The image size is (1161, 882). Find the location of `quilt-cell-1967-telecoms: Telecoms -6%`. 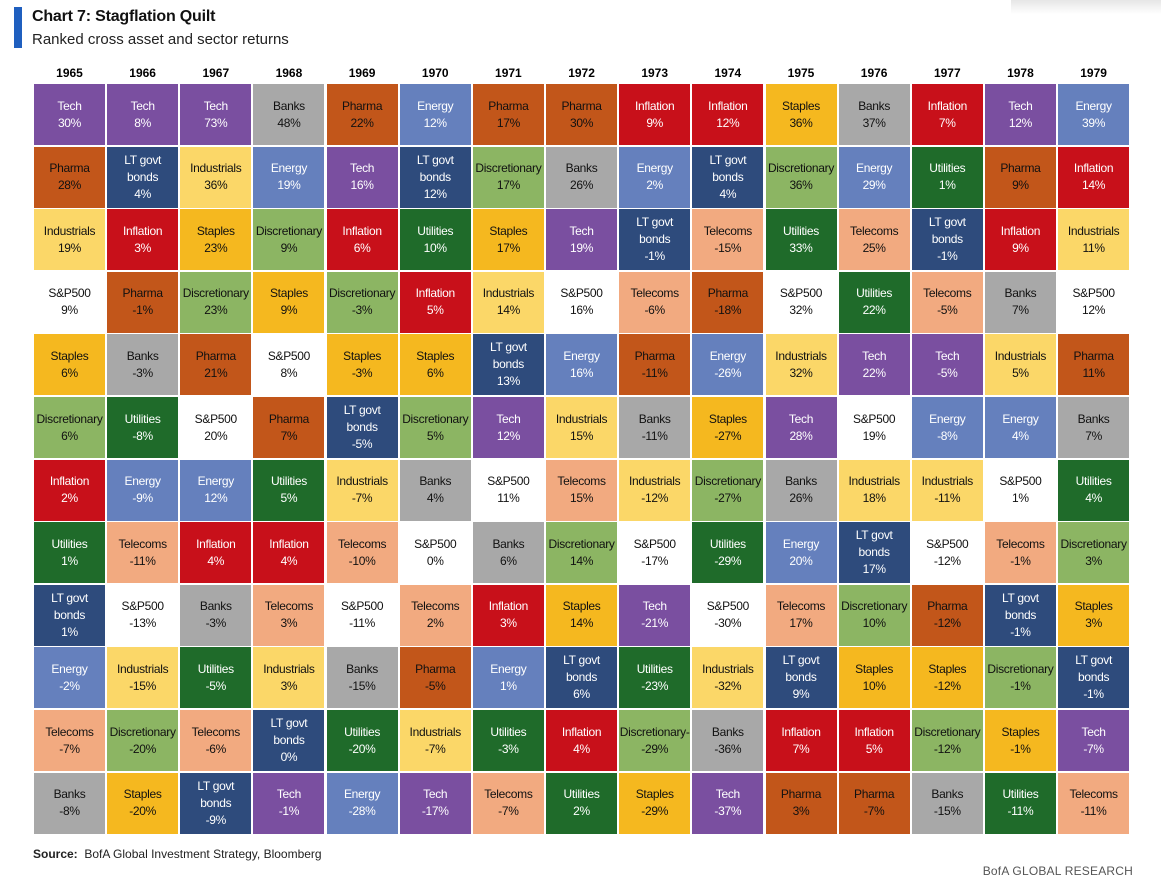

quilt-cell-1967-telecoms: Telecoms -6% is located at coordinates (216, 740).